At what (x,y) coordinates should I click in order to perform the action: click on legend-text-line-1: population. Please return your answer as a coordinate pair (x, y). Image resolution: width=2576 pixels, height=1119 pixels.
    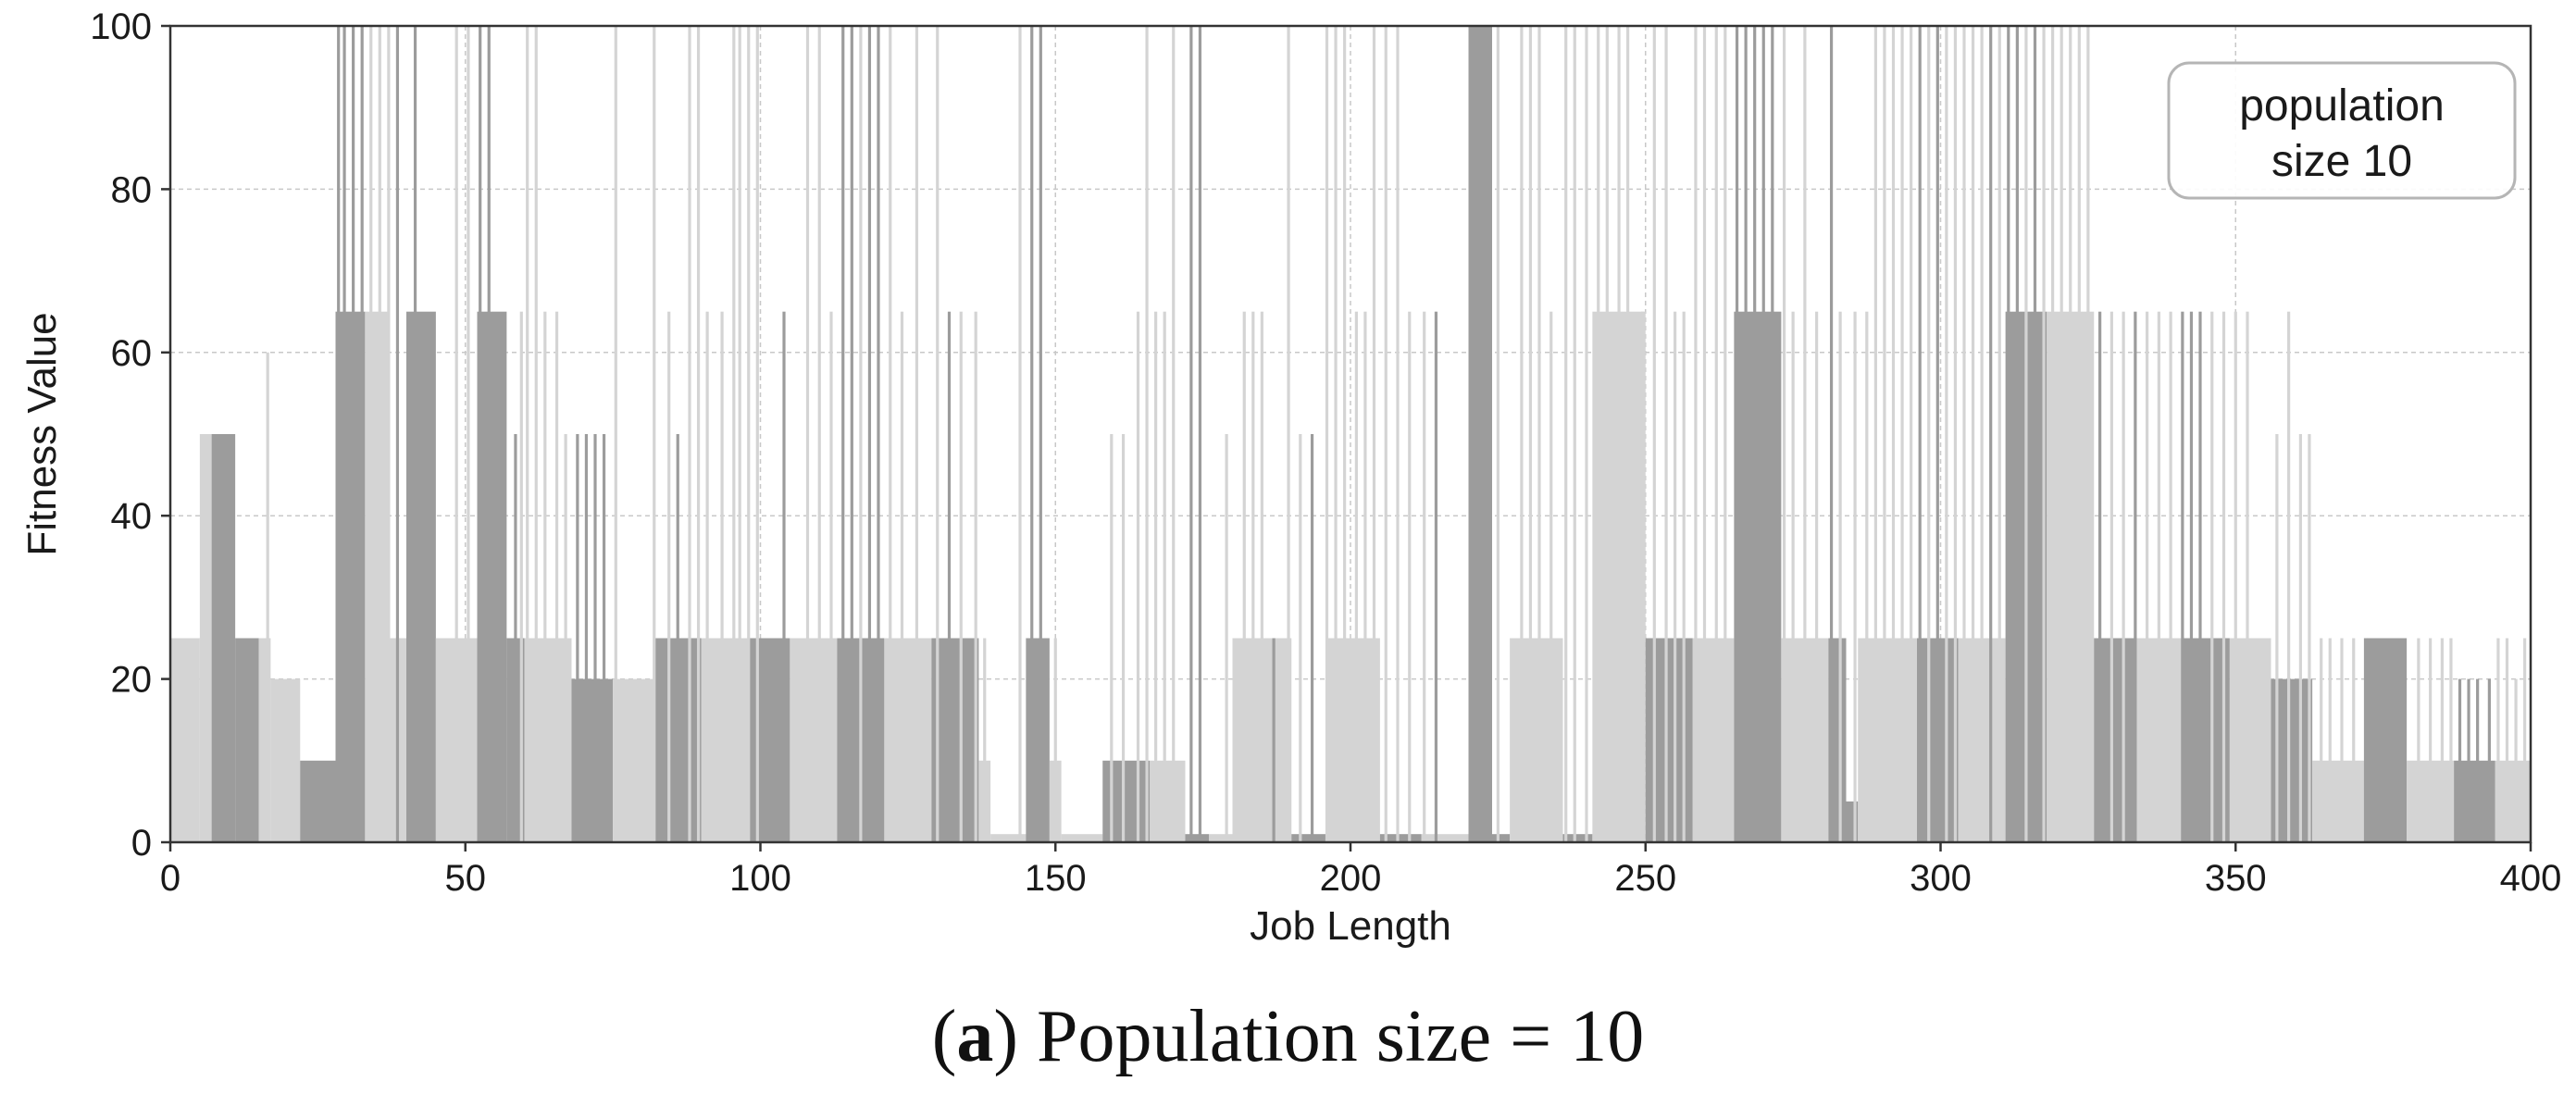
    Looking at the image, I should click on (2342, 106).